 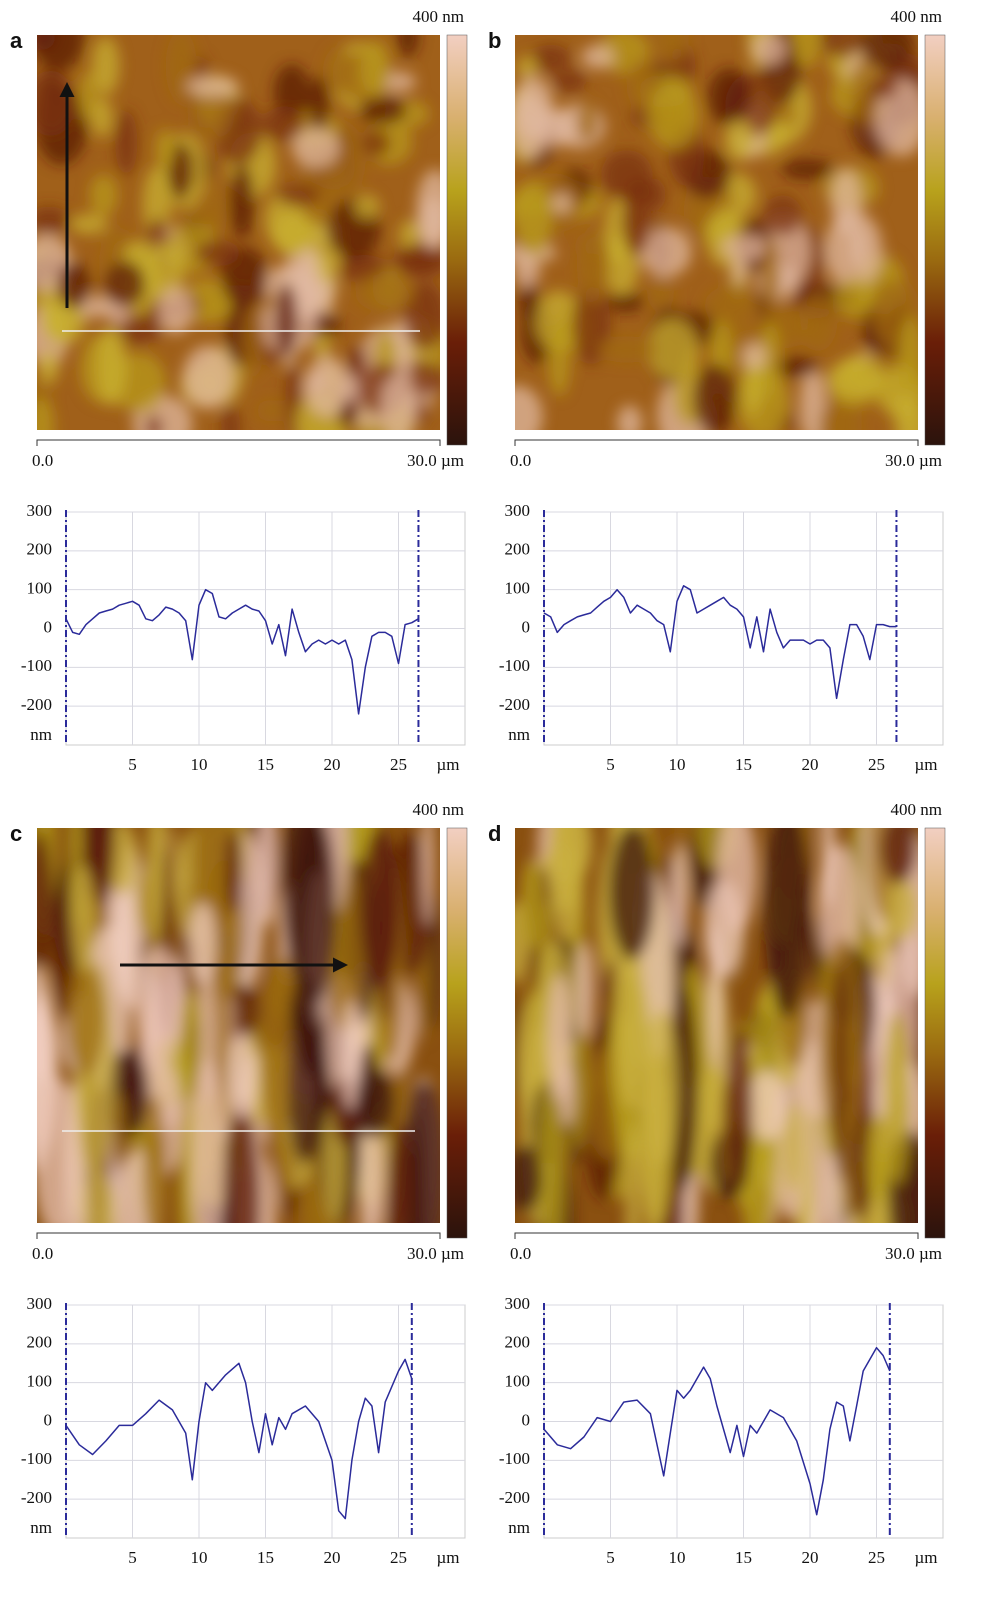 I want to click on panel: b 400 nm 0.0 30.0 µm, so click(x=717, y=238).